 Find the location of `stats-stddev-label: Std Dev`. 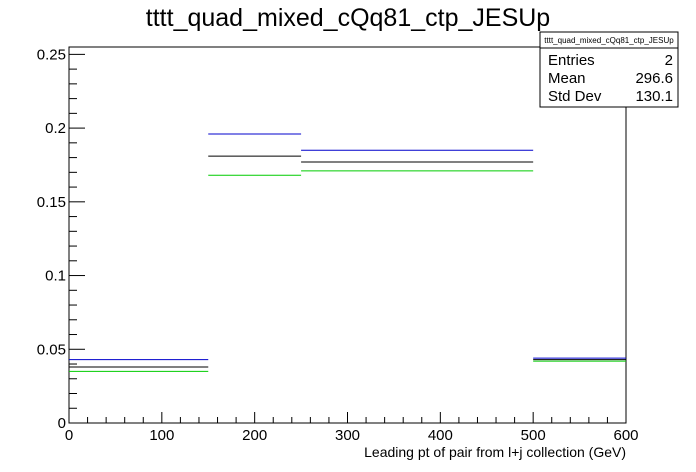

stats-stddev-label: Std Dev is located at coordinates (575, 96).